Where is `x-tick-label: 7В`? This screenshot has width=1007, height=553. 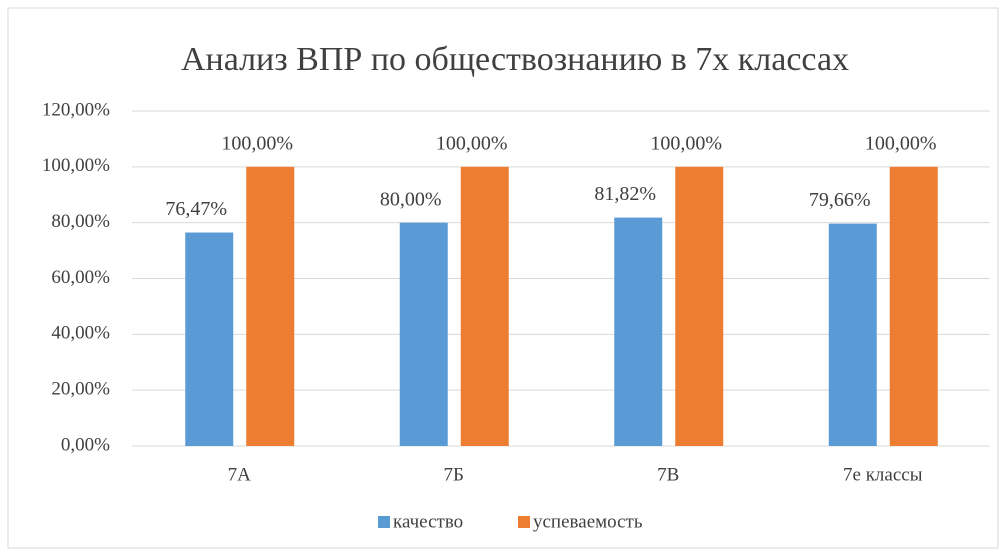
x-tick-label: 7В is located at coordinates (668, 474).